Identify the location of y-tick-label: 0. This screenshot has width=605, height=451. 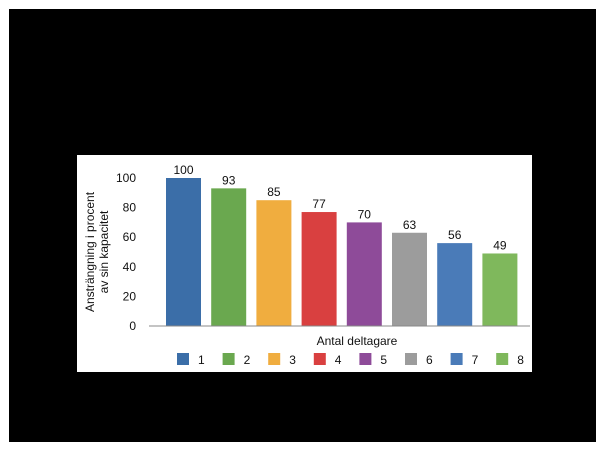
(132, 326).